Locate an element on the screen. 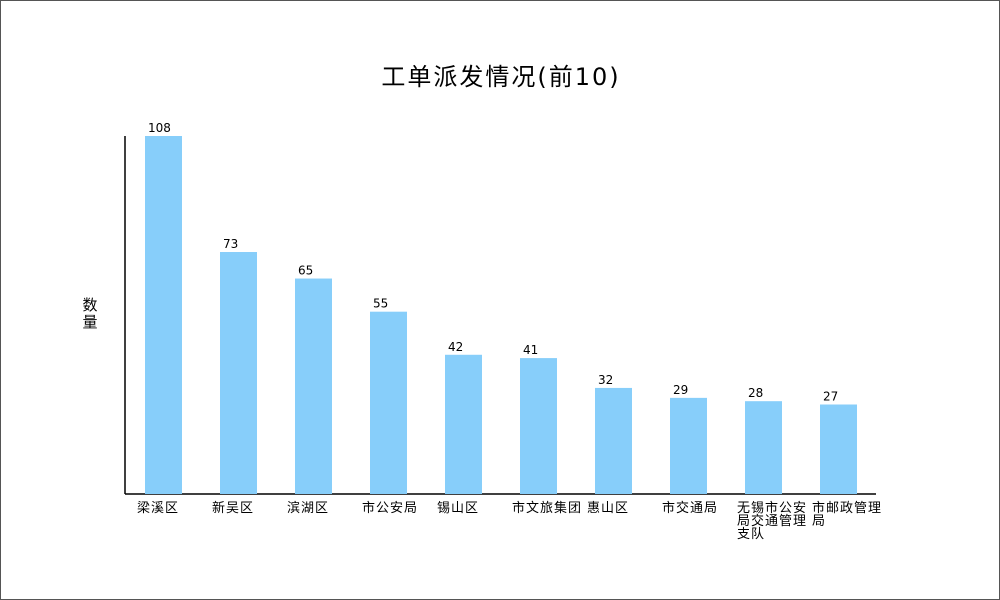 This screenshot has height=600, width=1000. category-label-5: 锡山区 is located at coordinates (458, 508).